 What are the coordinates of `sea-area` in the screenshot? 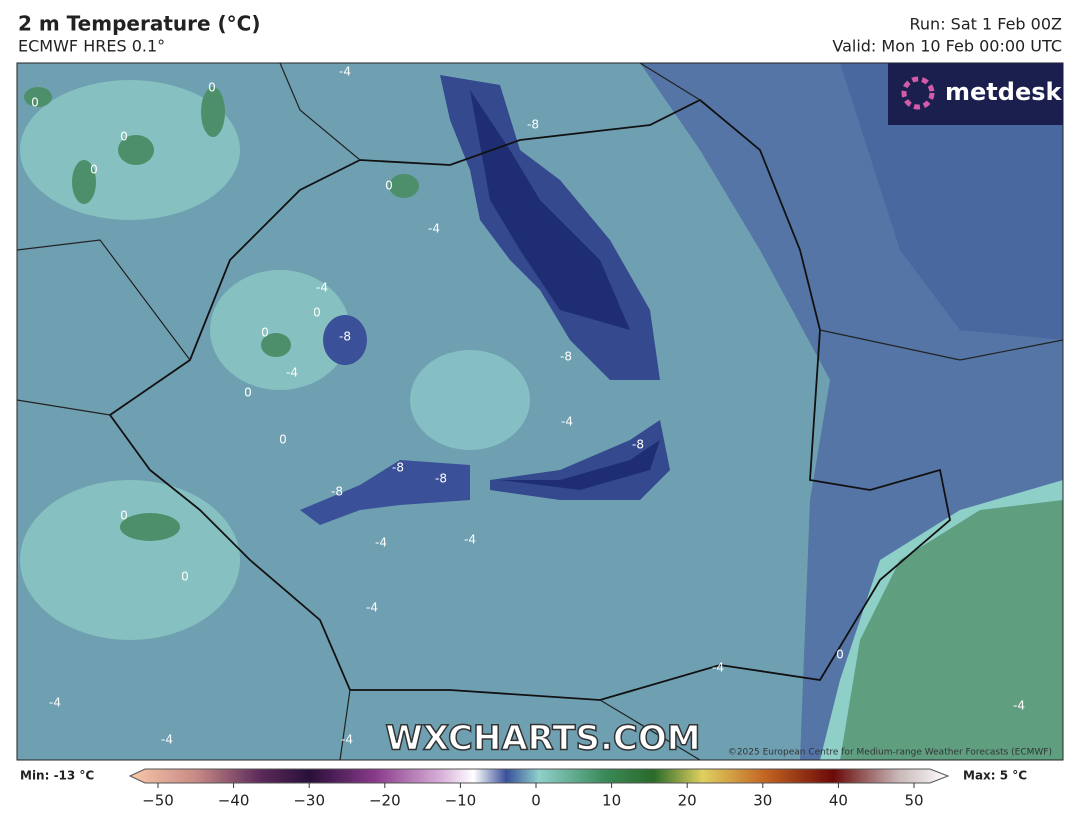 It's located at (951, 630).